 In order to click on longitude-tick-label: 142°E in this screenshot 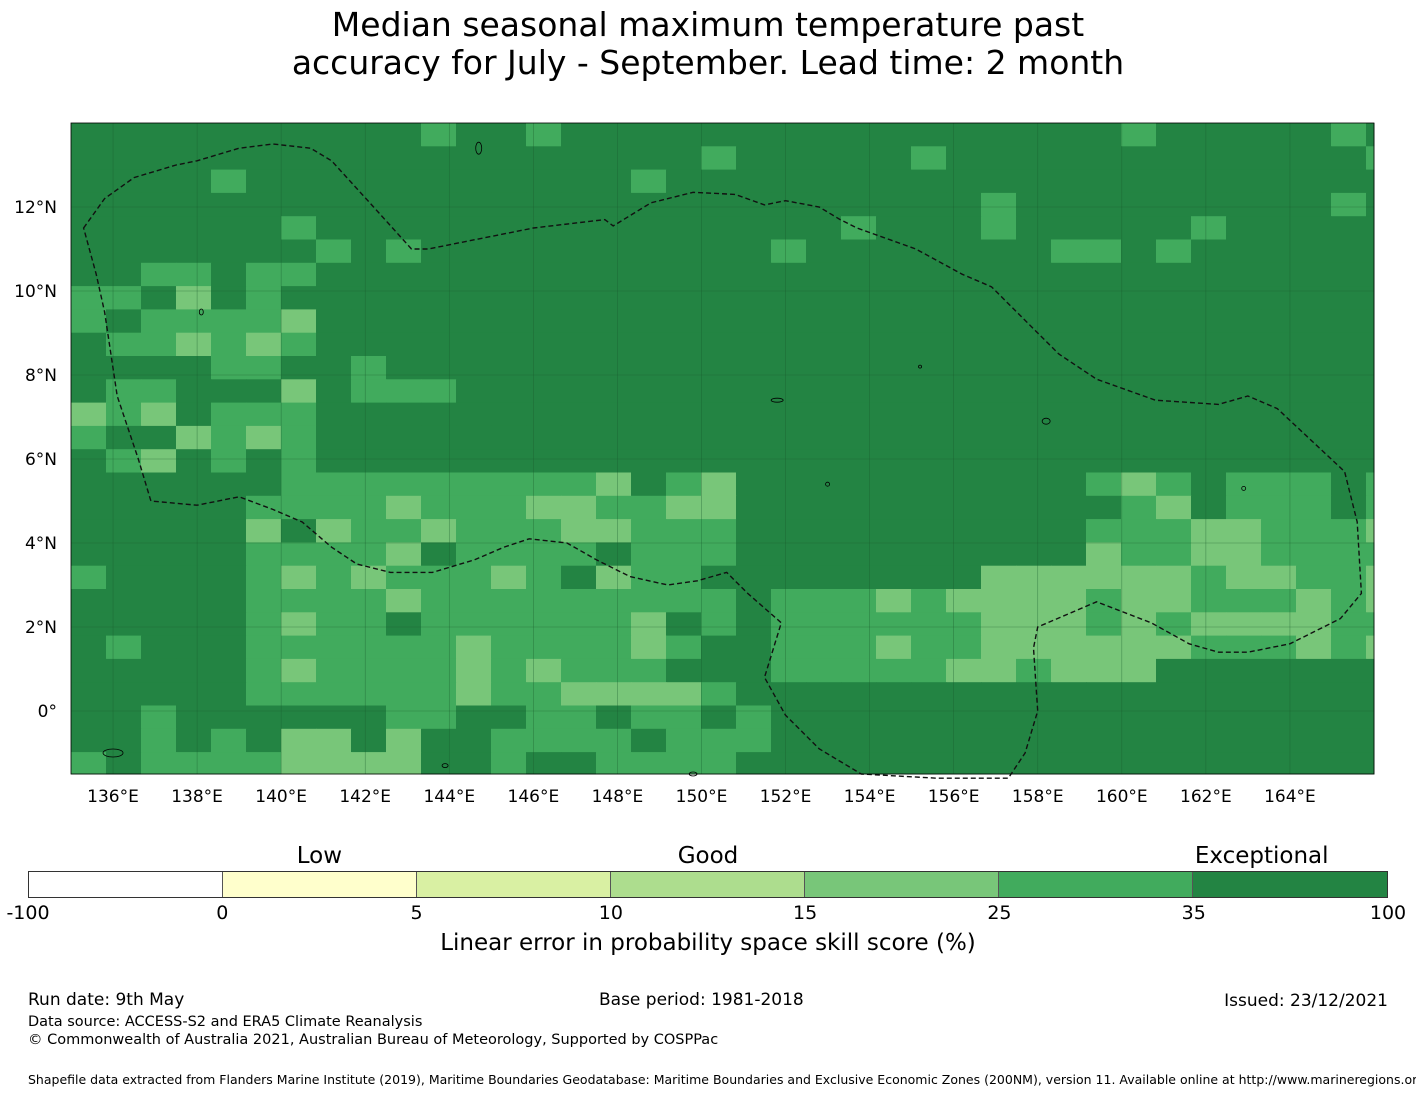, I will do `click(365, 797)`.